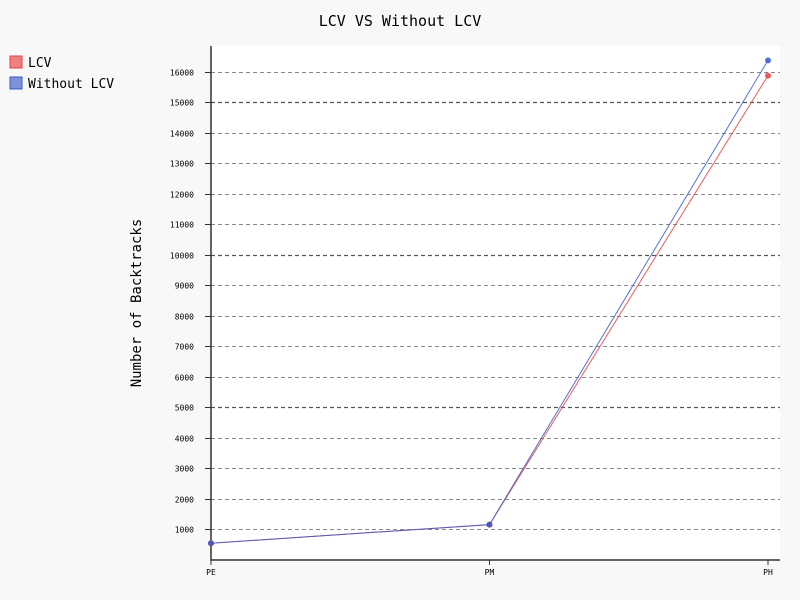 The image size is (800, 600). I want to click on x-tick-label: PE, so click(211, 572).